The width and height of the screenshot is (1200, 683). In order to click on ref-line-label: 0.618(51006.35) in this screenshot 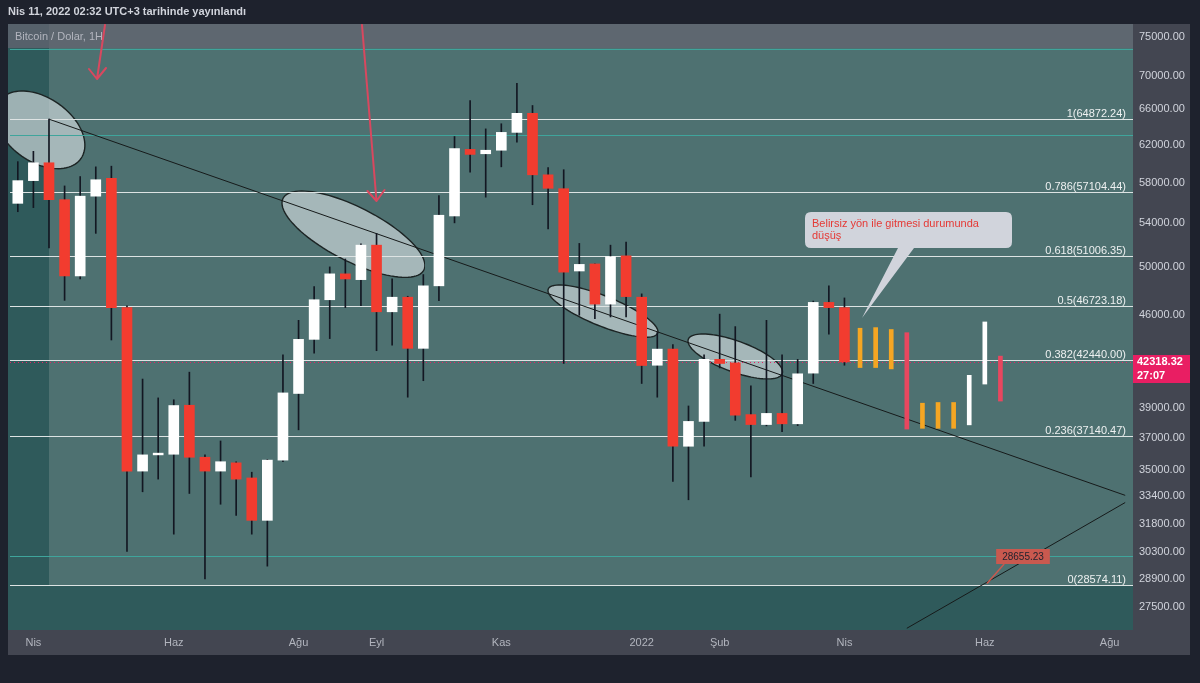, I will do `click(1085, 249)`.